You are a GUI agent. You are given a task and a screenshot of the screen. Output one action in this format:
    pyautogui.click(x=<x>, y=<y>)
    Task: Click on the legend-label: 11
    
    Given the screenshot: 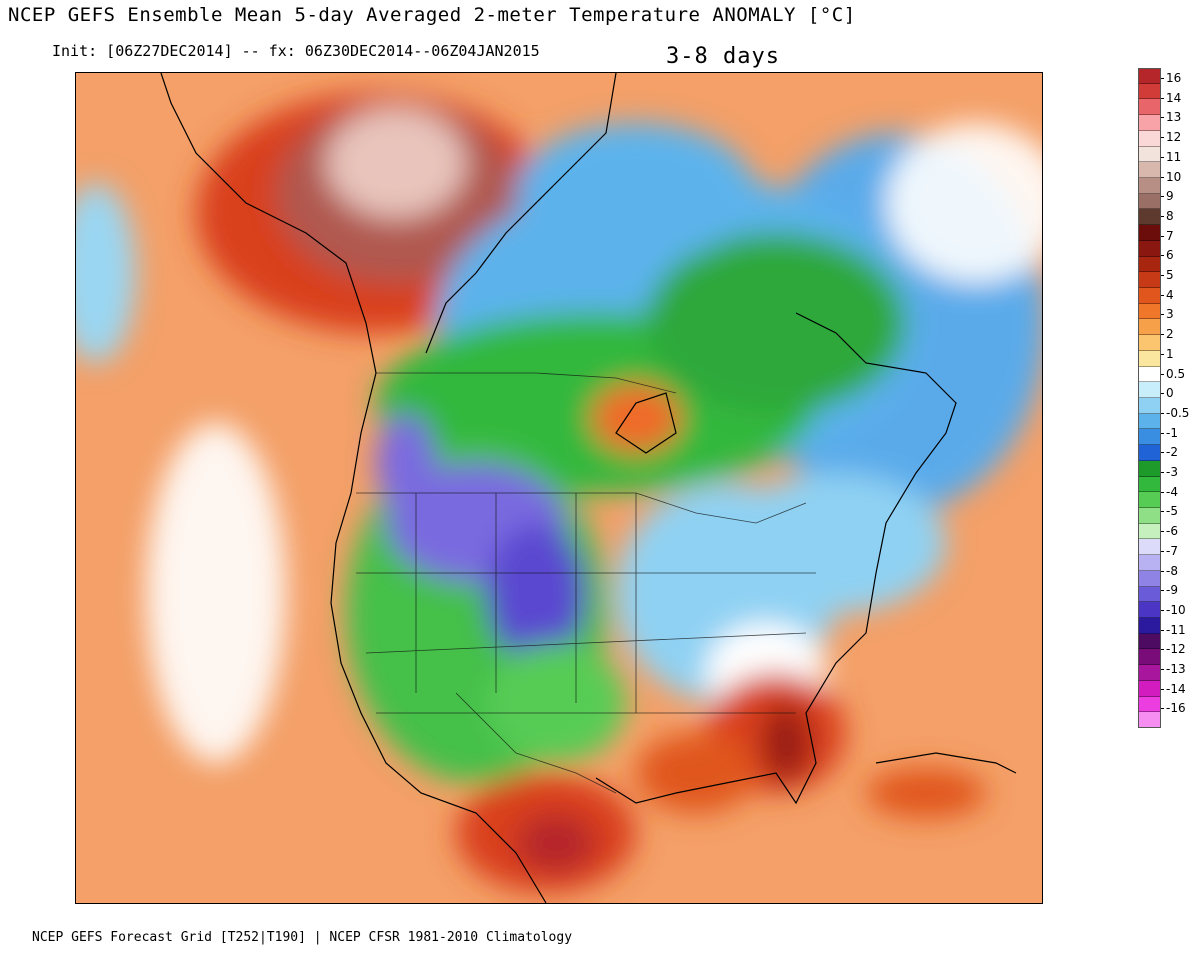 What is the action you would take?
    pyautogui.click(x=1174, y=156)
    